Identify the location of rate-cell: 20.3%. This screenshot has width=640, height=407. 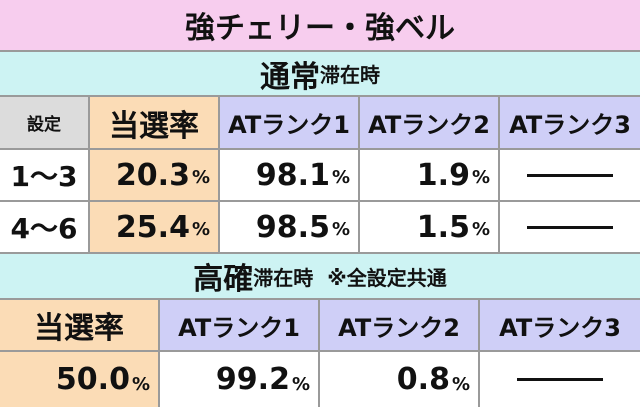
(154, 175).